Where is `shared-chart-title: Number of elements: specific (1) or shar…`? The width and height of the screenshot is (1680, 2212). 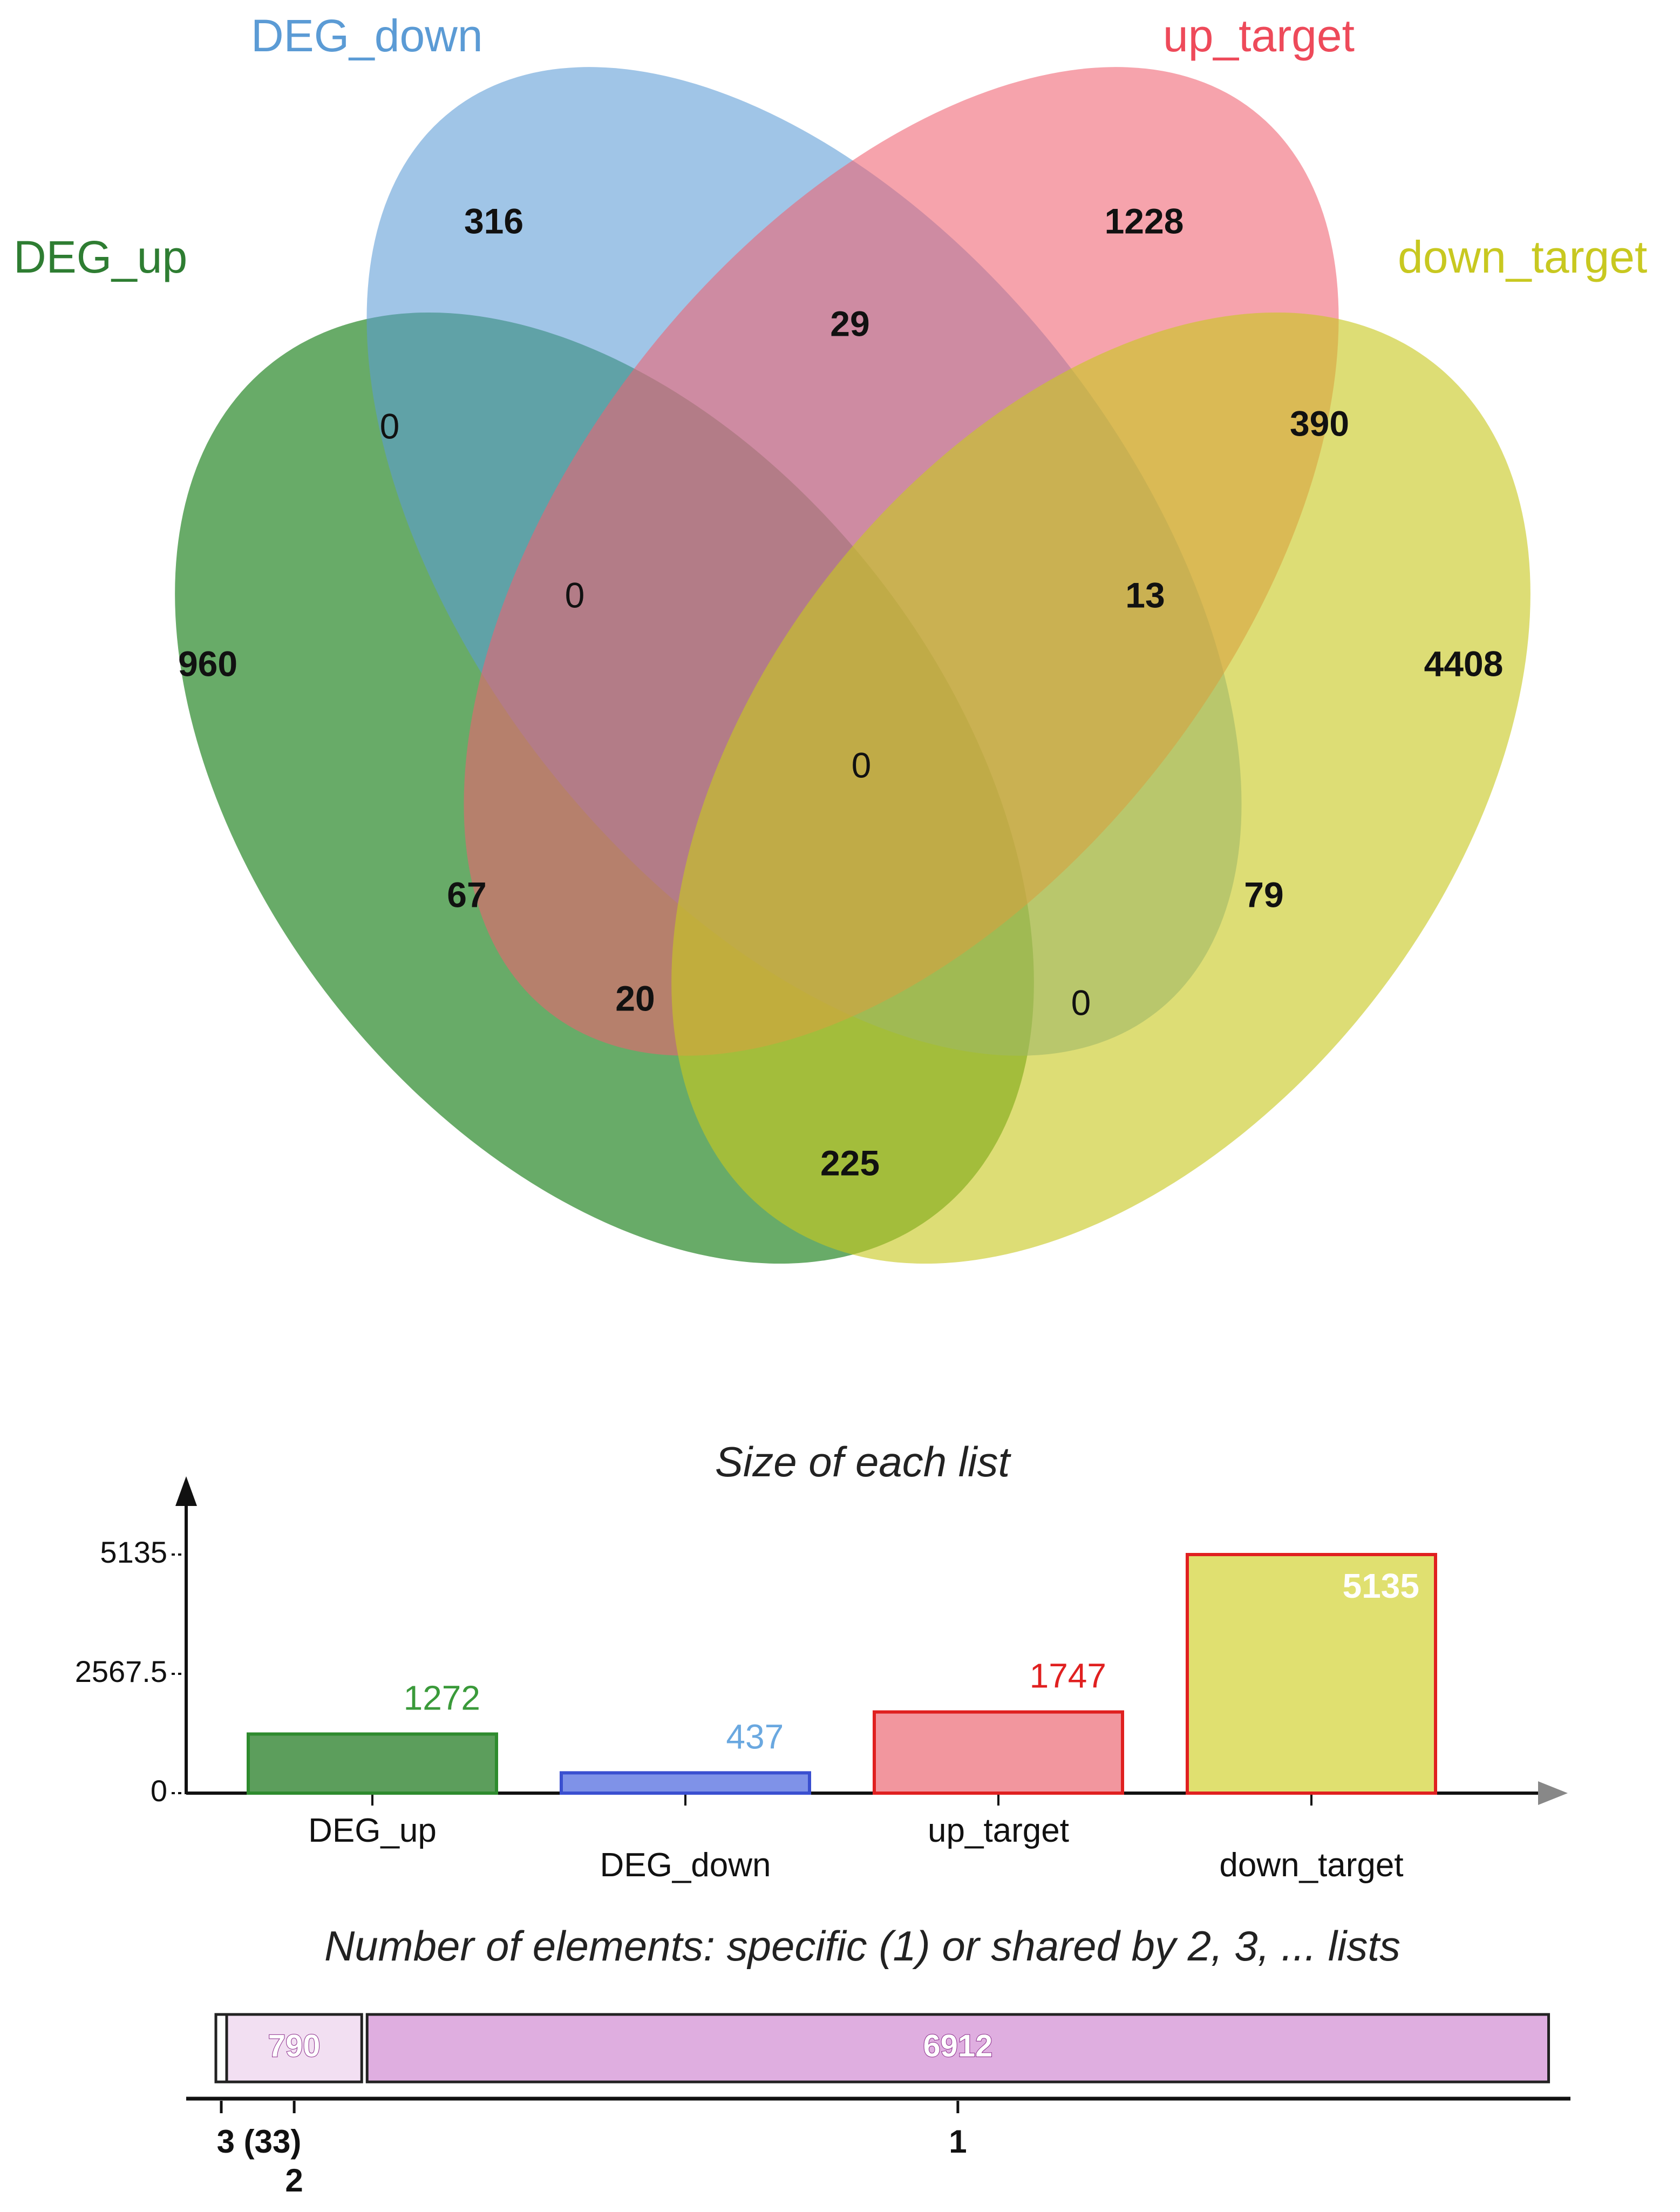 shared-chart-title: Number of elements: specific (1) or shar… is located at coordinates (862, 1946).